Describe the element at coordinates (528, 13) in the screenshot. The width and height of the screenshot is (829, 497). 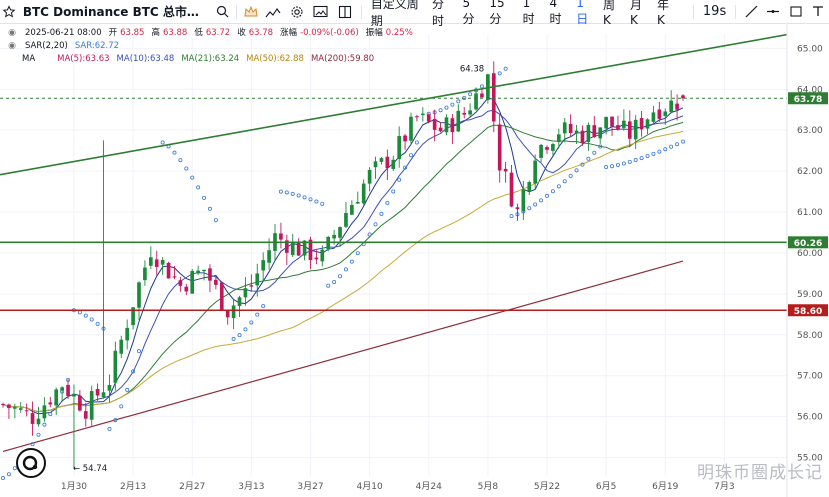
I see `tf-1h: 1时` at that location.